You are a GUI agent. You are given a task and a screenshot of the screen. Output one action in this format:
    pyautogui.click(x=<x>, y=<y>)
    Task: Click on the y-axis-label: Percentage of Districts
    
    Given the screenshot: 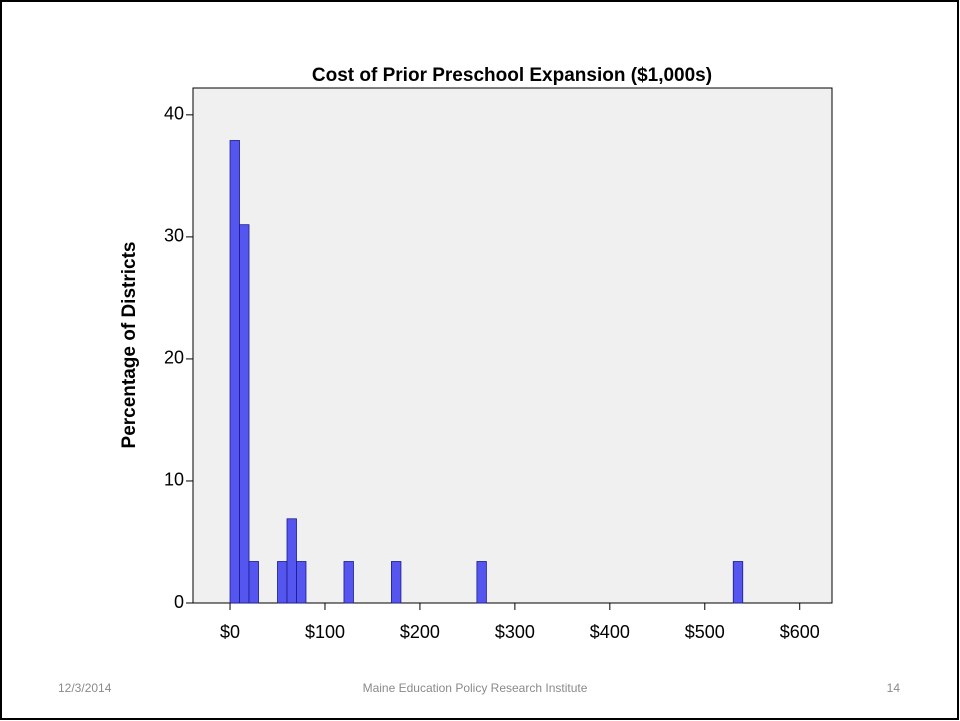 What is the action you would take?
    pyautogui.click(x=129, y=345)
    